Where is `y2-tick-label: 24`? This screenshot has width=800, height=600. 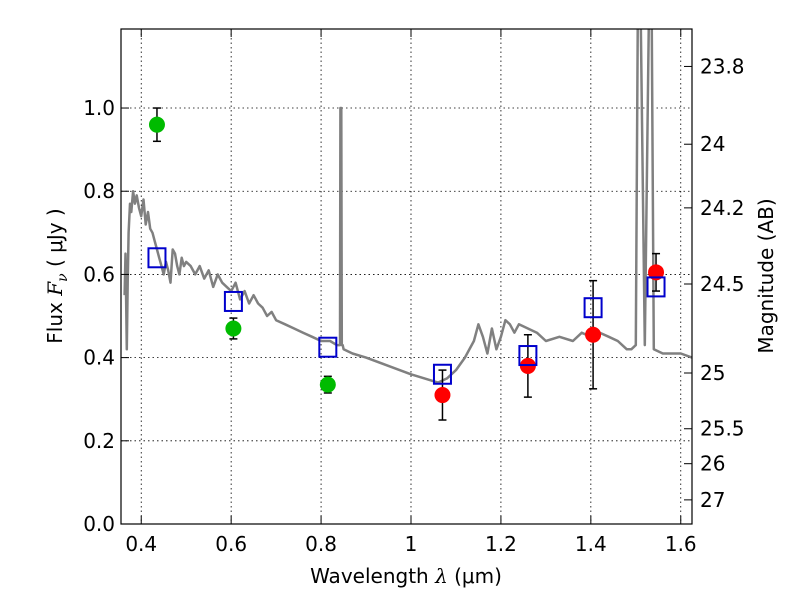 y2-tick-label: 24 is located at coordinates (712, 144).